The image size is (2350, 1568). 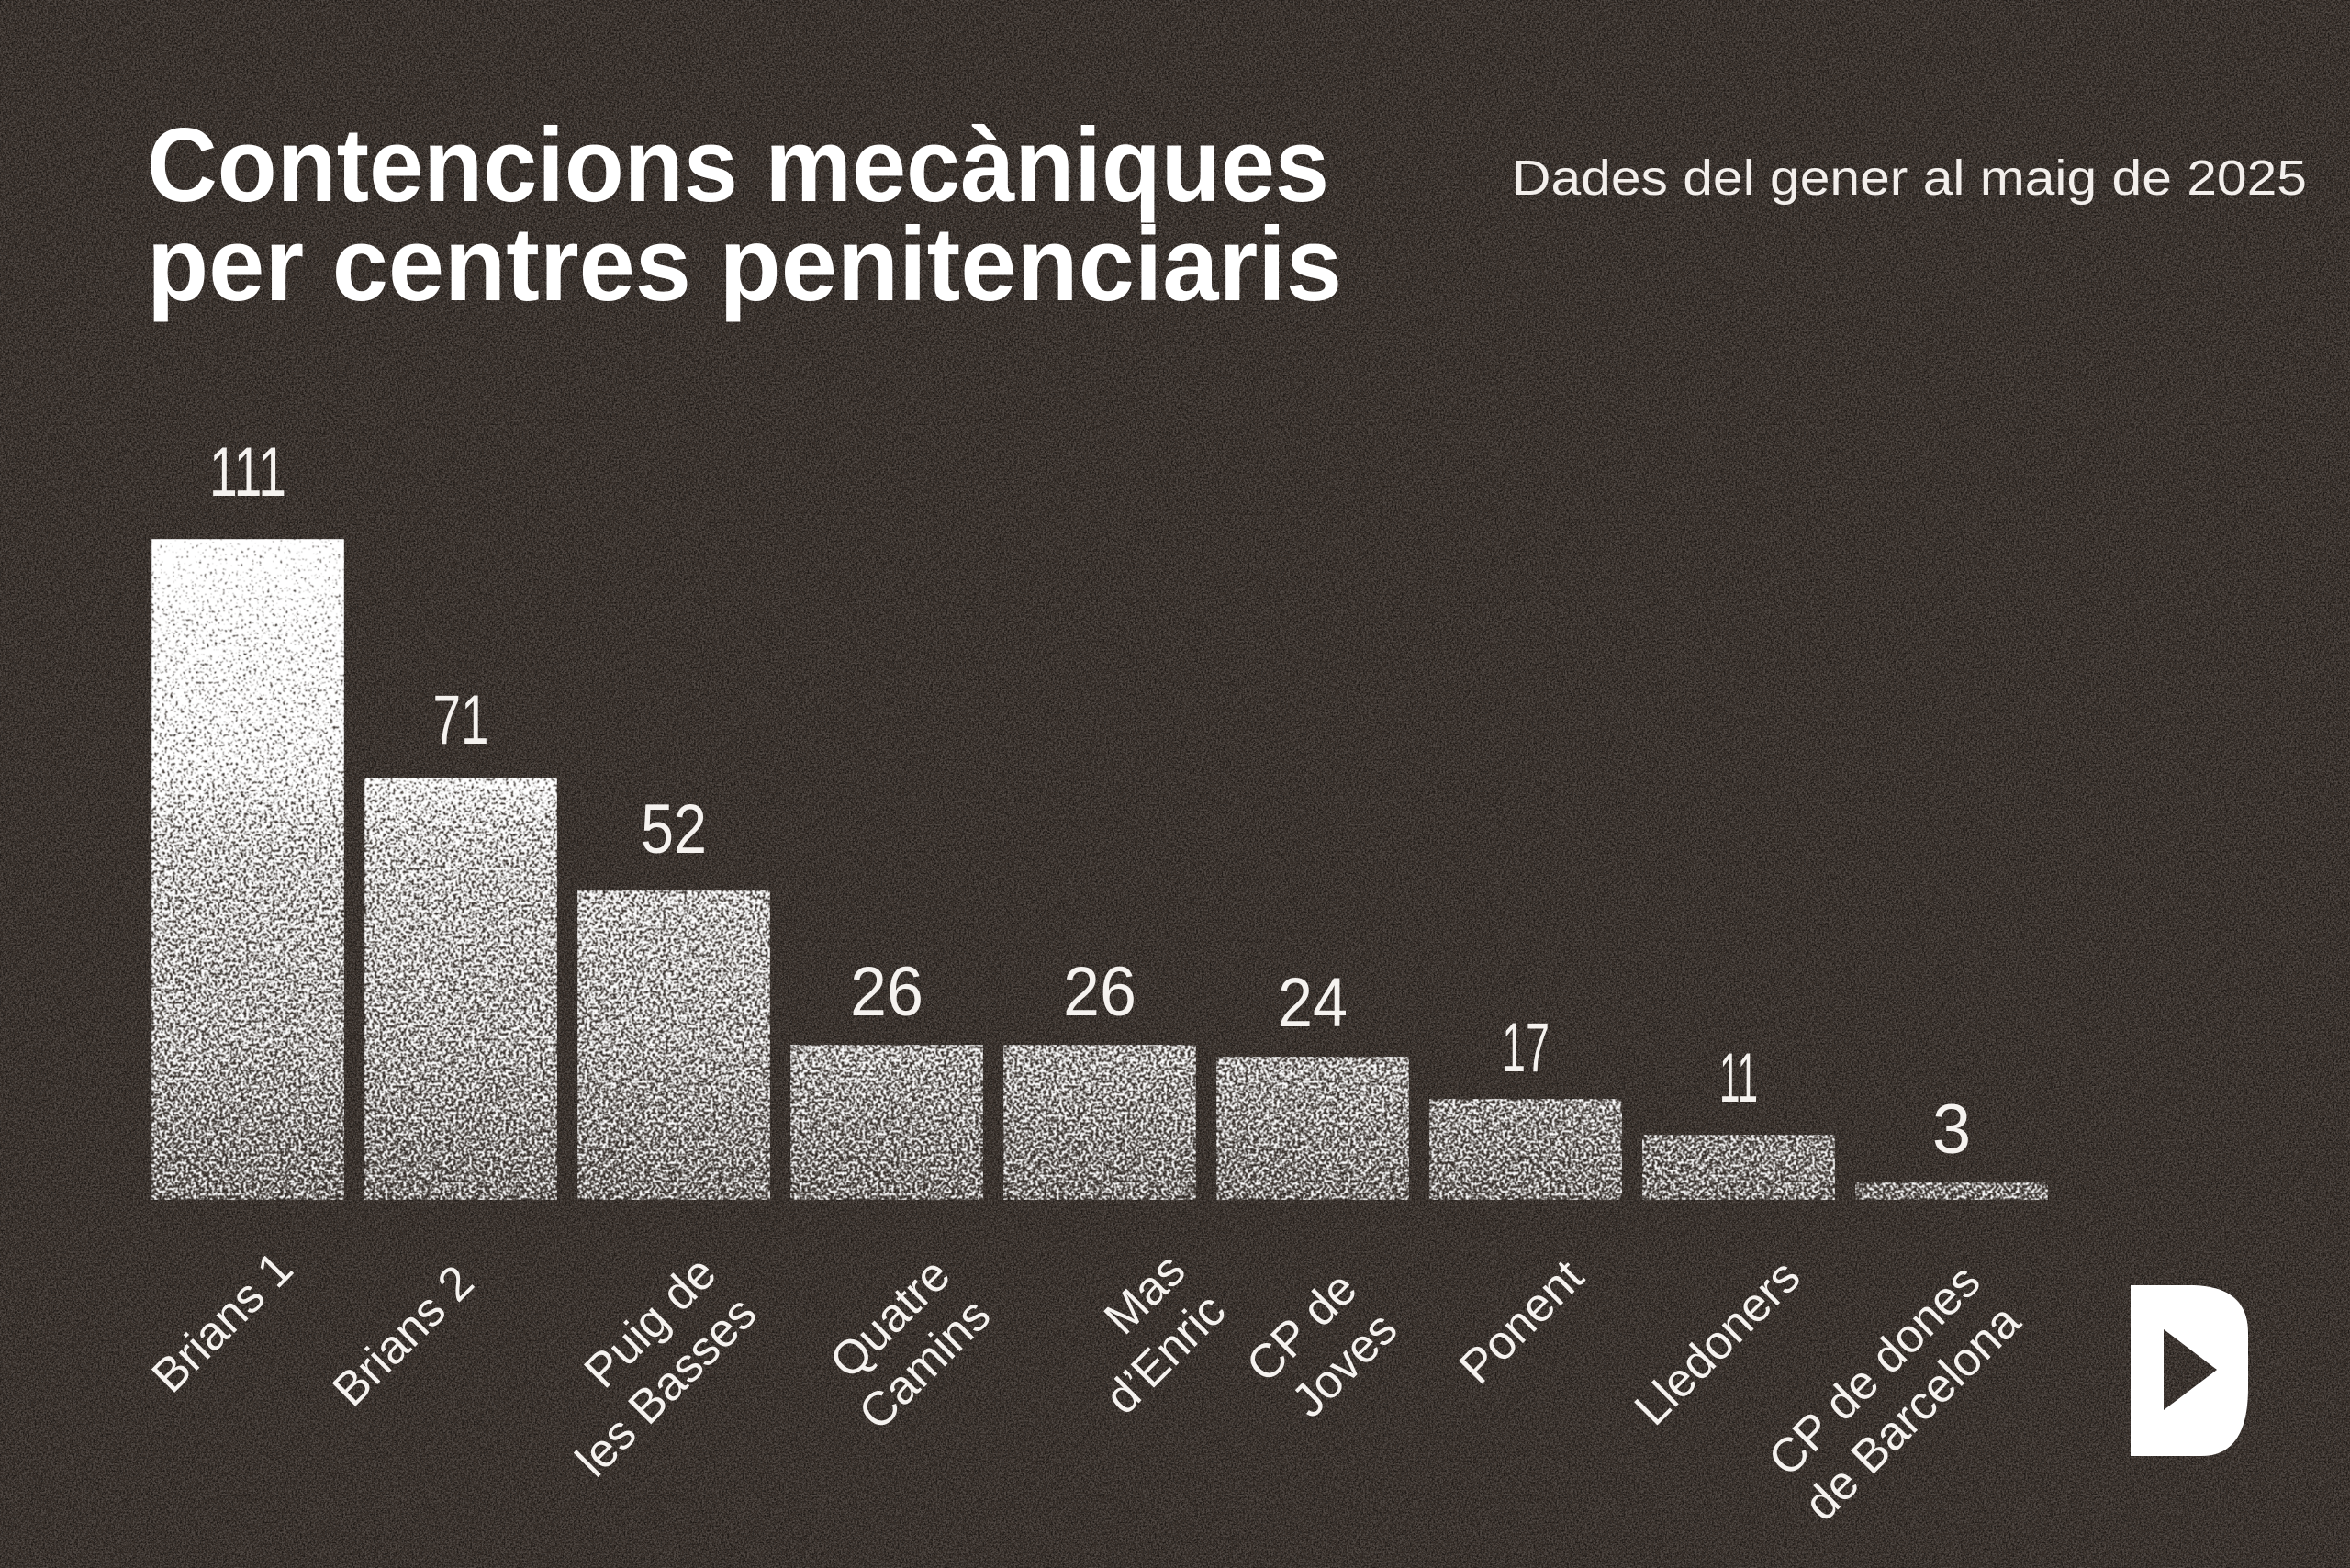 I want to click on svg-text: 52, so click(x=674, y=829).